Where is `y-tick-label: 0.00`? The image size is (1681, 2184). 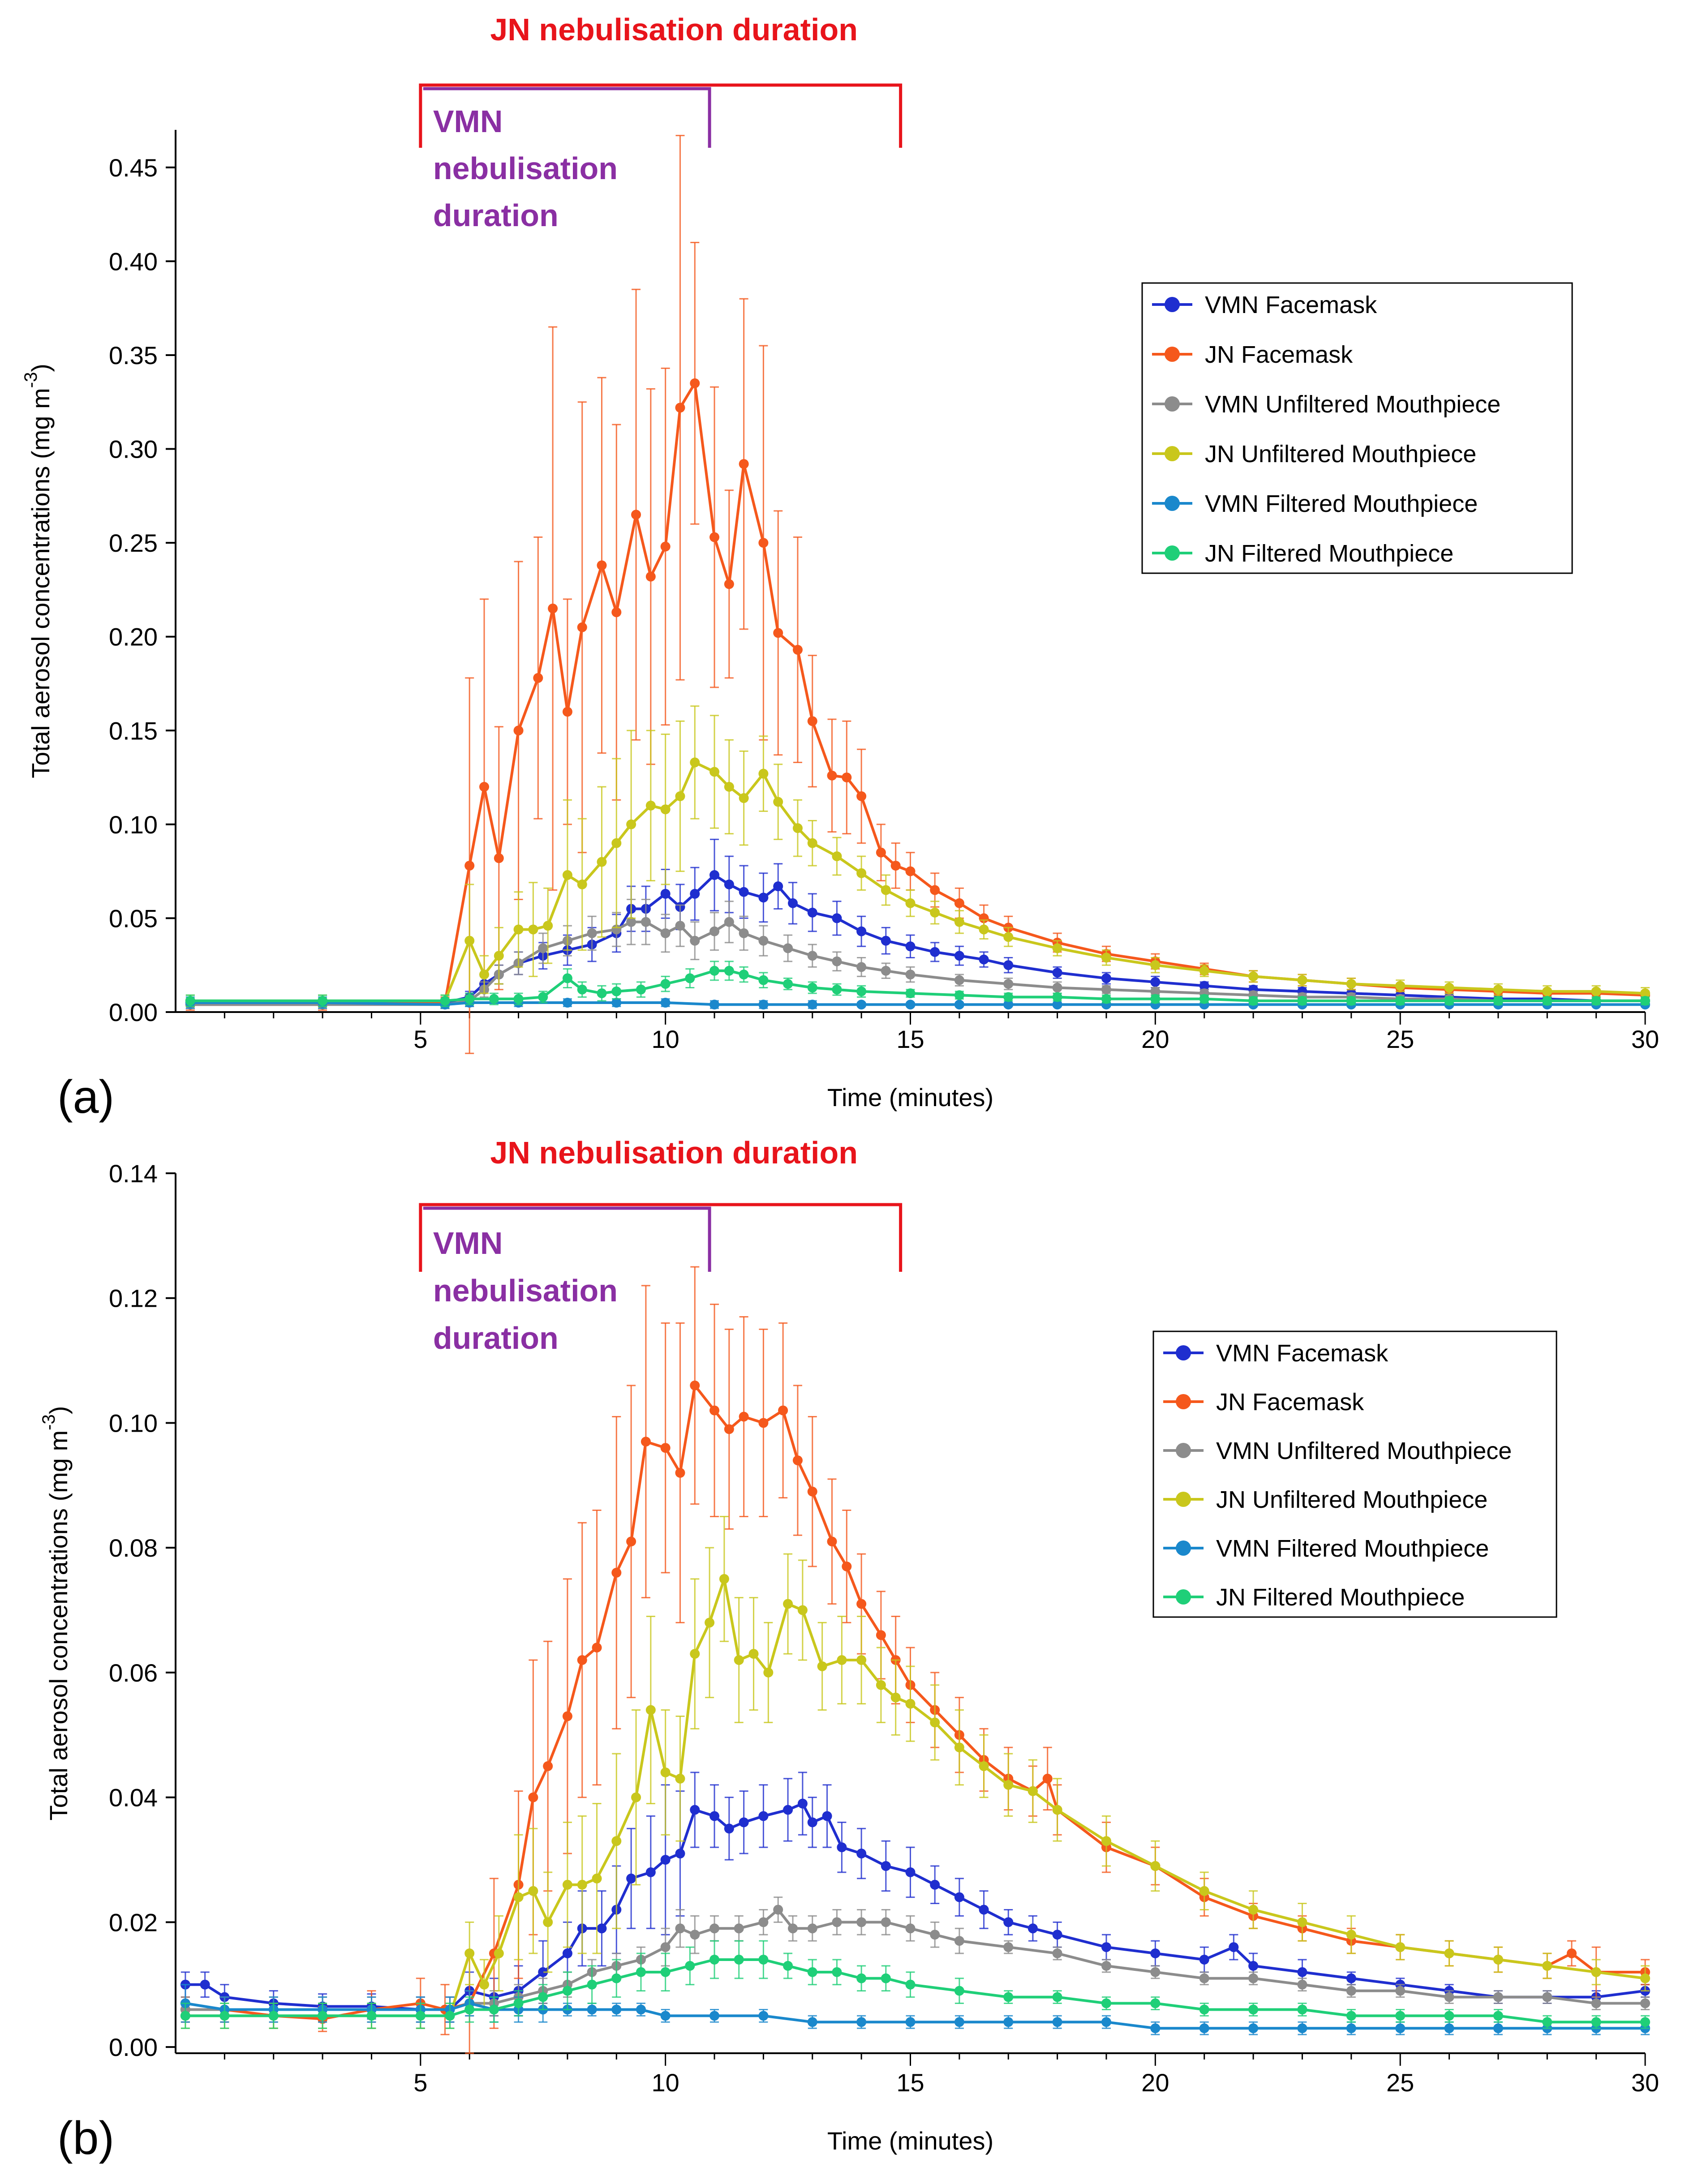
y-tick-label: 0.00 is located at coordinates (134, 2047).